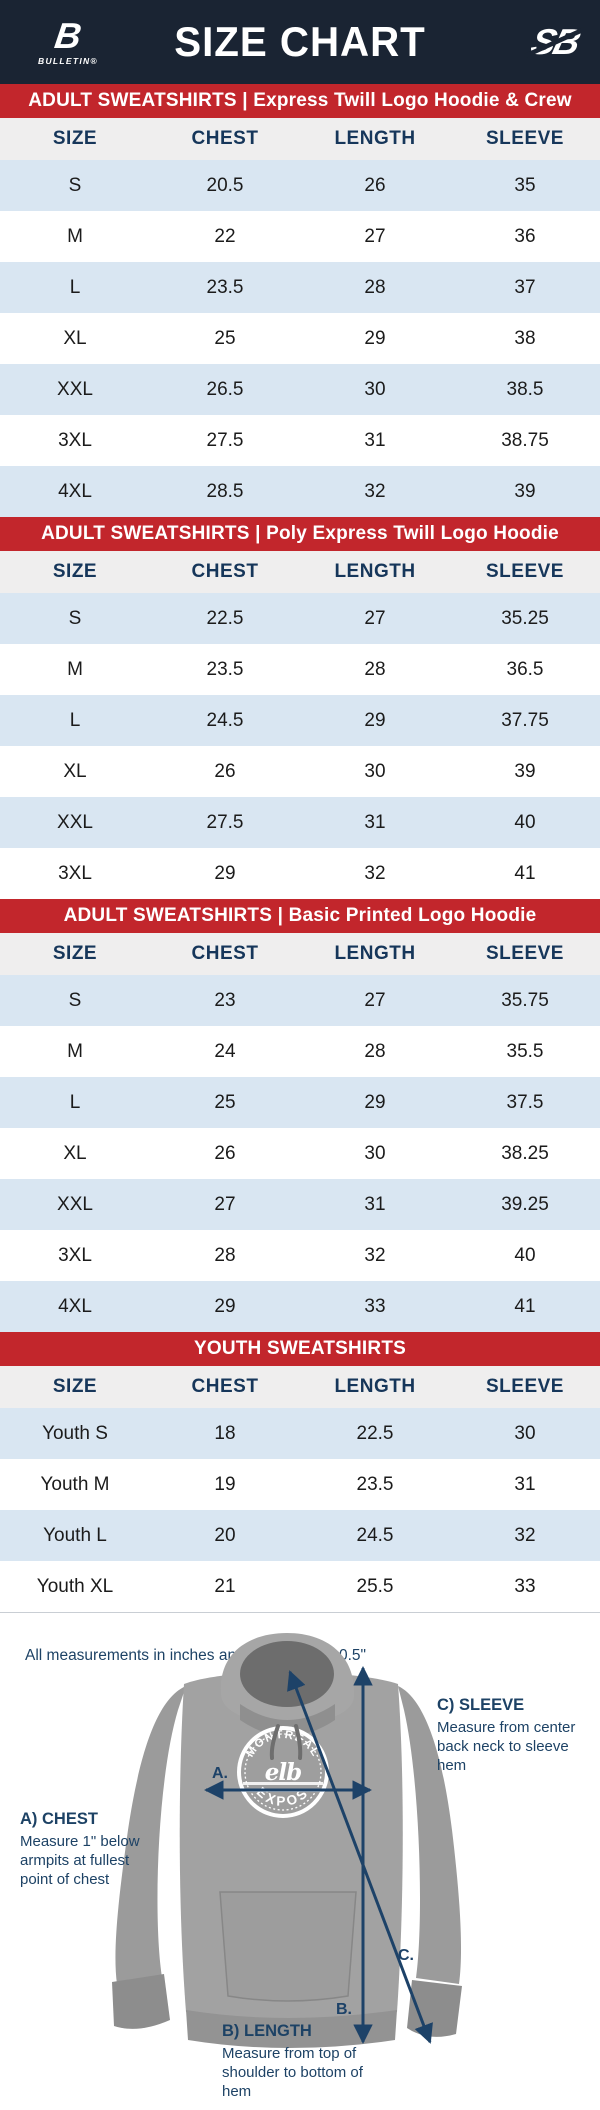 The height and width of the screenshot is (2110, 600). What do you see at coordinates (75, 389) in the screenshot?
I see `size-cell: XXL` at bounding box center [75, 389].